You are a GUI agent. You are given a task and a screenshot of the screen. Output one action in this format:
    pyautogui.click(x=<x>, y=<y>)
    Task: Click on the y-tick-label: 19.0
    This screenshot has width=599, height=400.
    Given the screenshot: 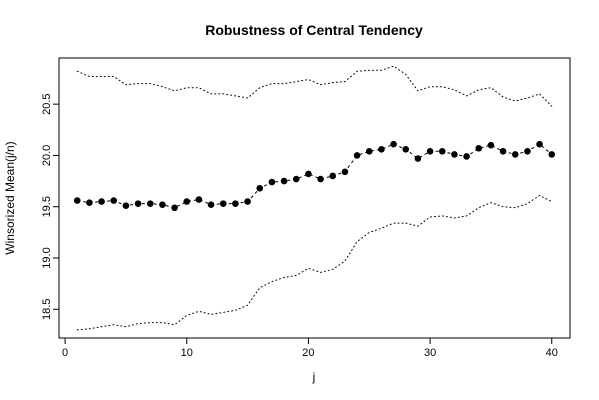 What is the action you would take?
    pyautogui.click(x=47, y=257)
    